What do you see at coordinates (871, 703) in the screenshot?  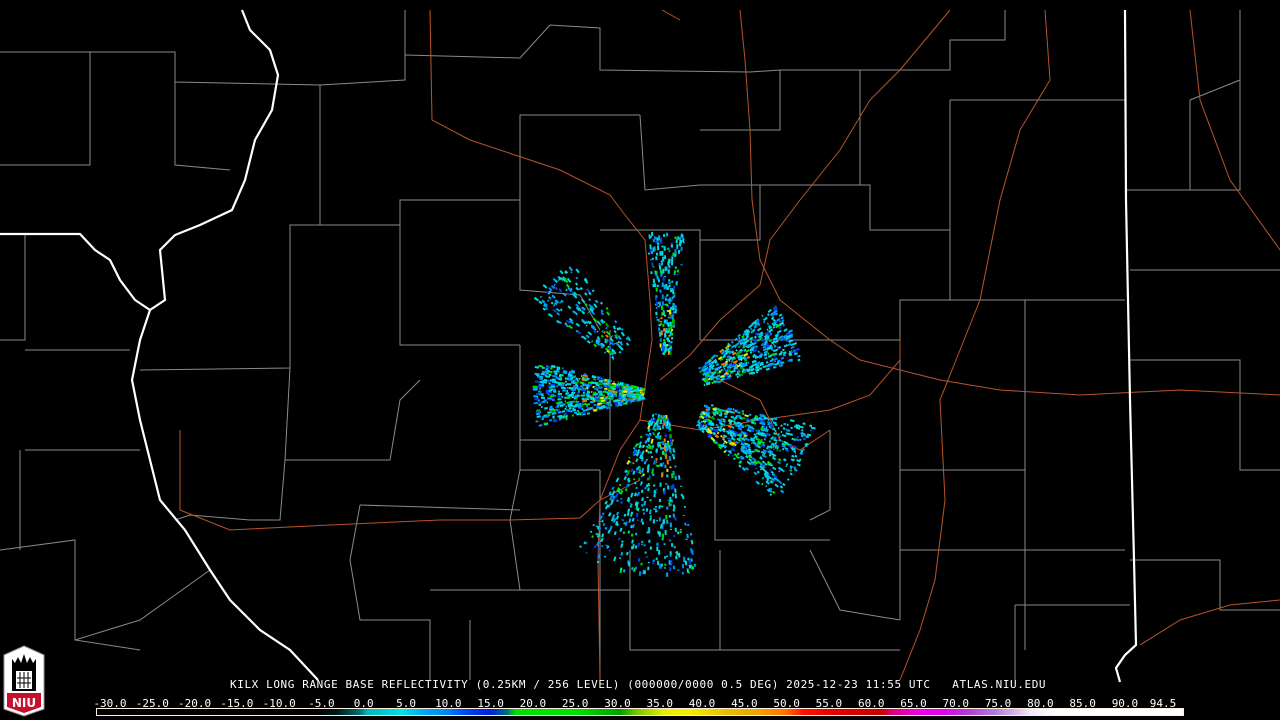 I see `colorbar-tick: 60.0` at bounding box center [871, 703].